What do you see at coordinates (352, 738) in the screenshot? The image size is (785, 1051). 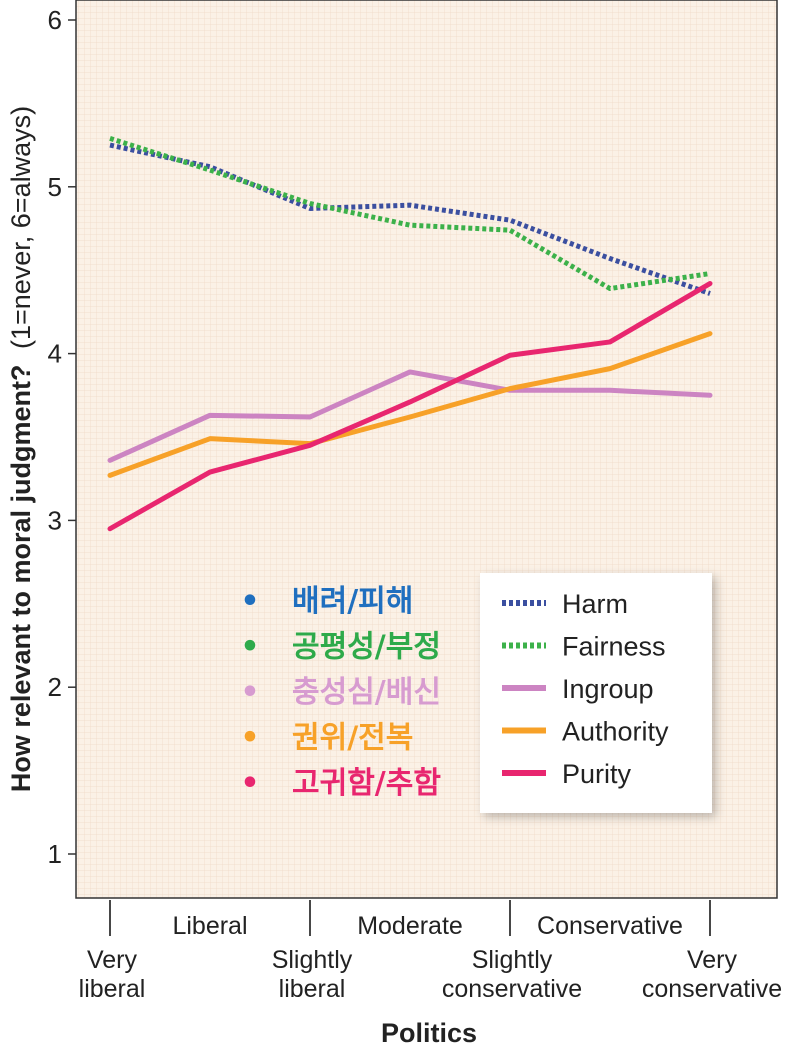 I see `annotation-label: 권위/전복` at bounding box center [352, 738].